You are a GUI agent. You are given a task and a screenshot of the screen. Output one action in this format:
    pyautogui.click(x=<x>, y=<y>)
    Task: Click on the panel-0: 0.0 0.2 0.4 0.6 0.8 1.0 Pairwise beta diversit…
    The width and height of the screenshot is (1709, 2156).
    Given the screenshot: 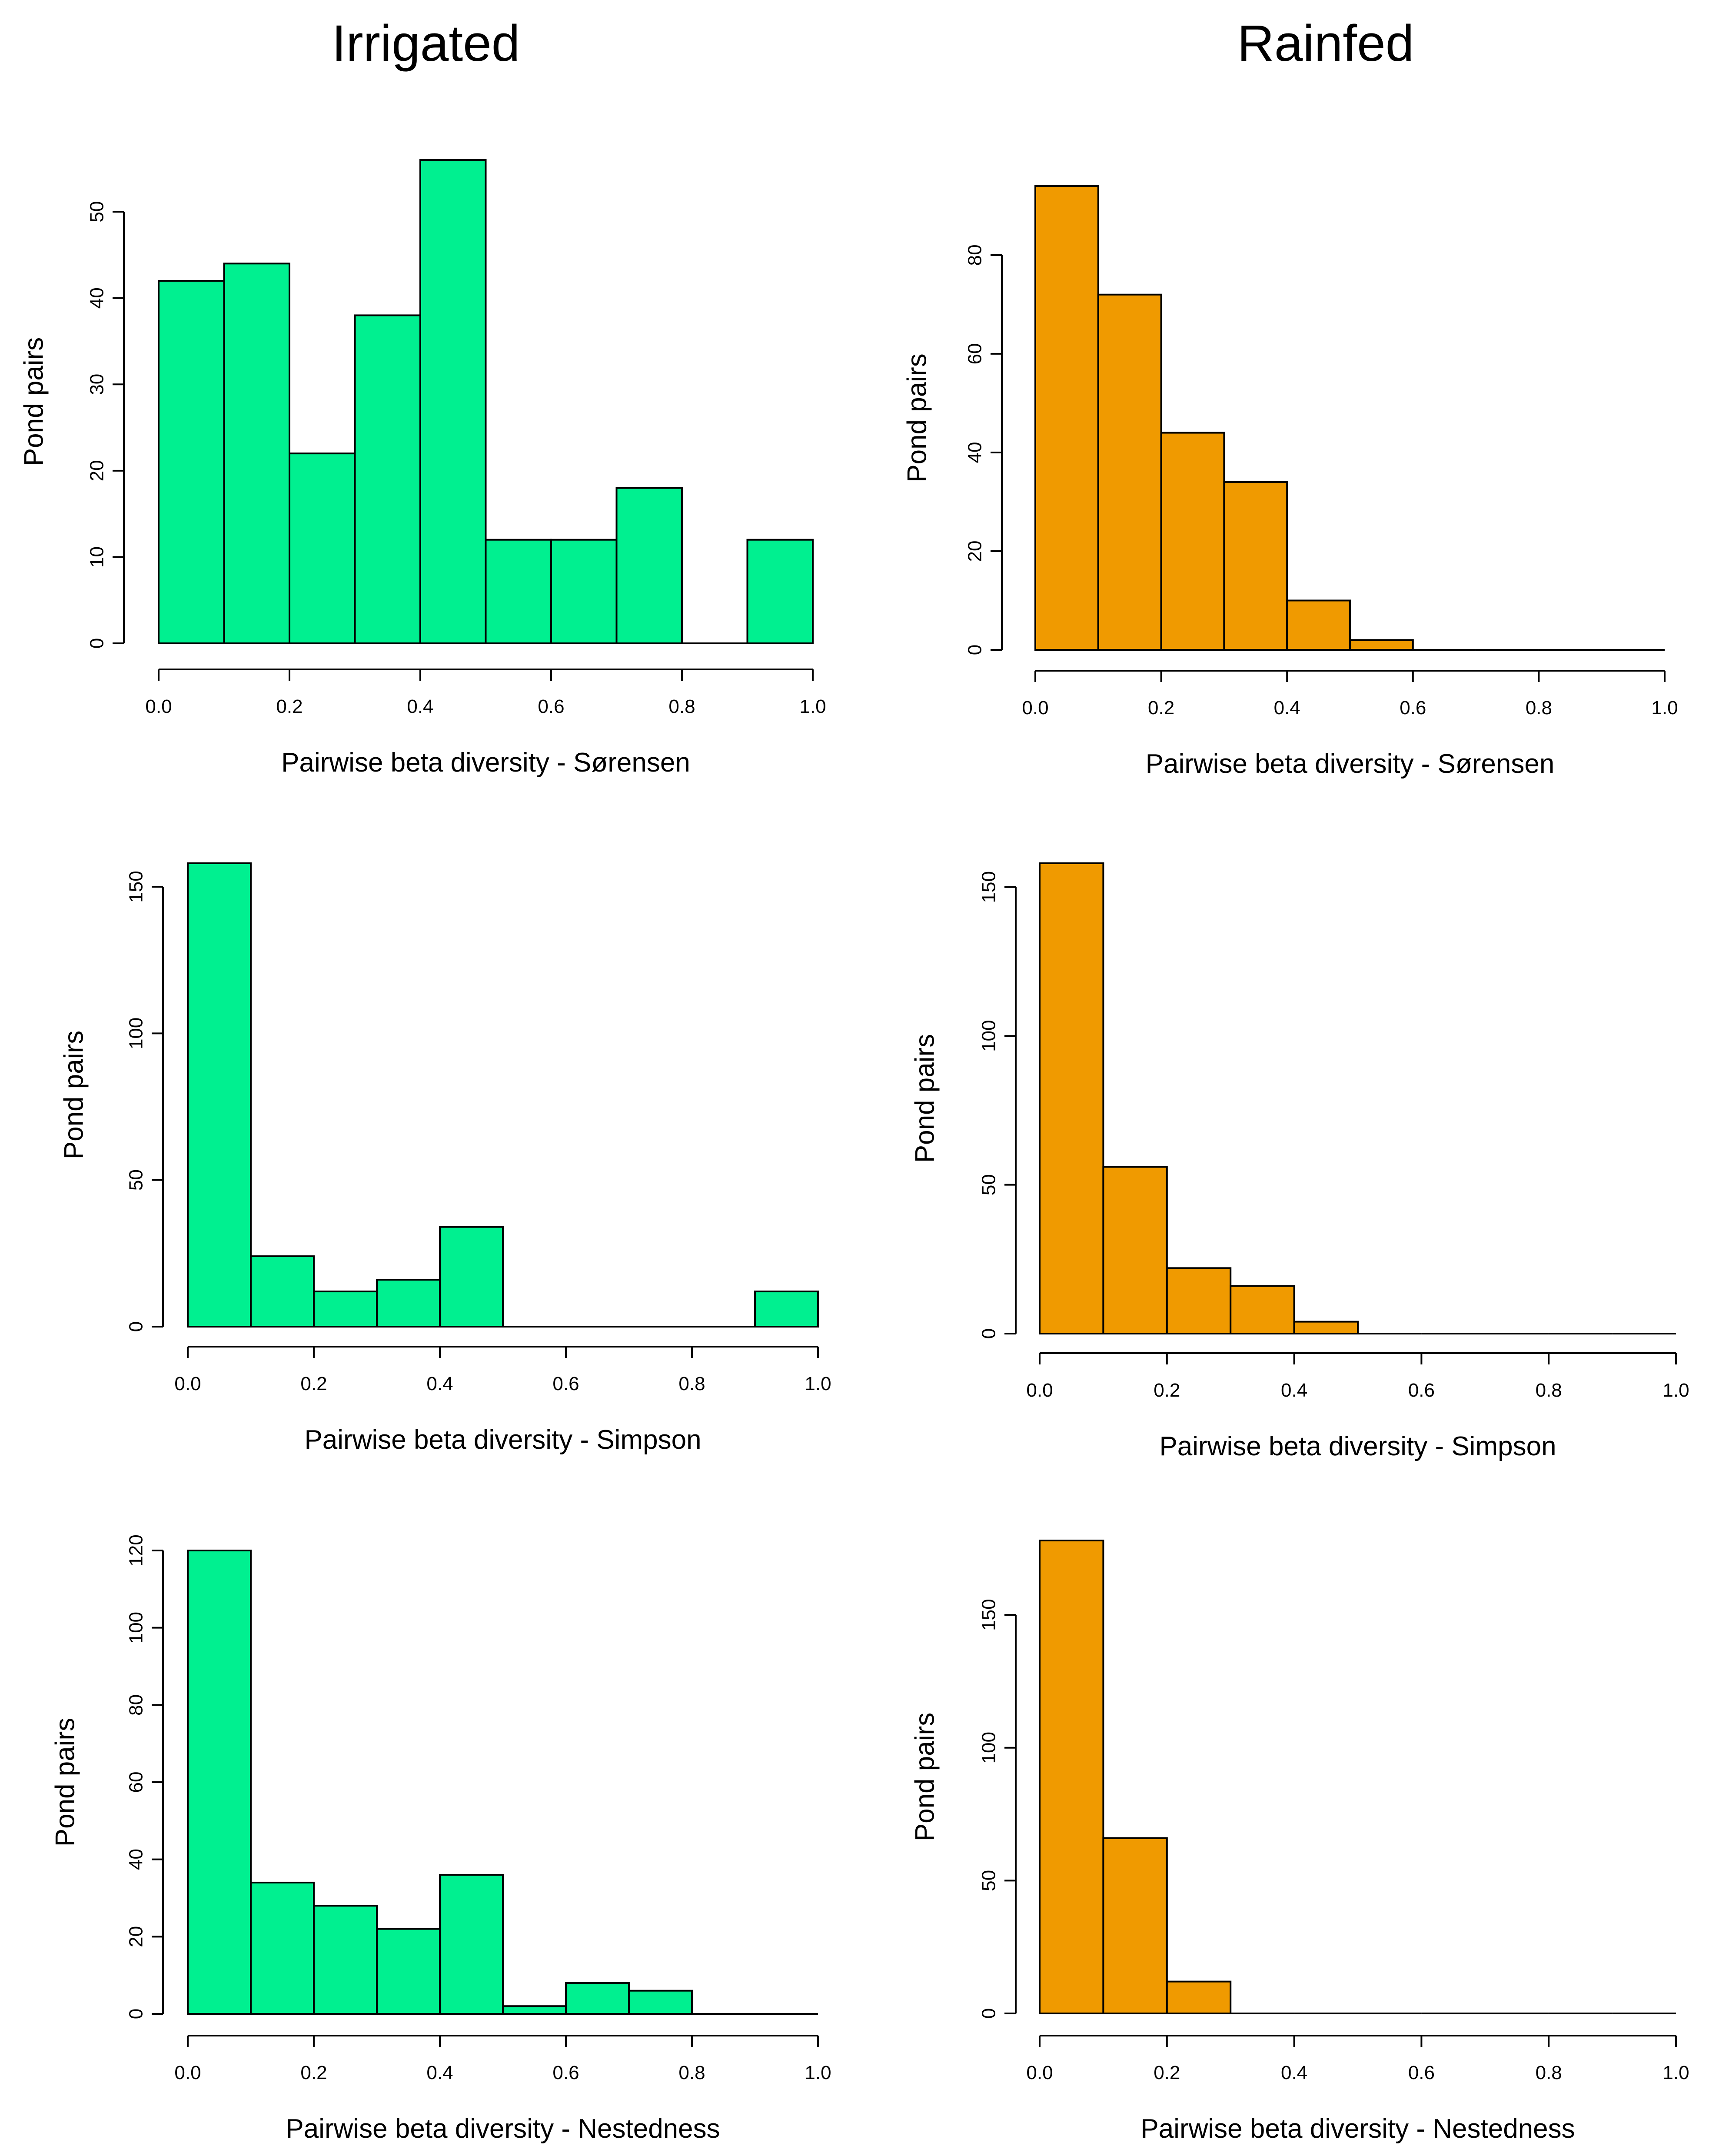 What is the action you would take?
    pyautogui.click(x=422, y=469)
    